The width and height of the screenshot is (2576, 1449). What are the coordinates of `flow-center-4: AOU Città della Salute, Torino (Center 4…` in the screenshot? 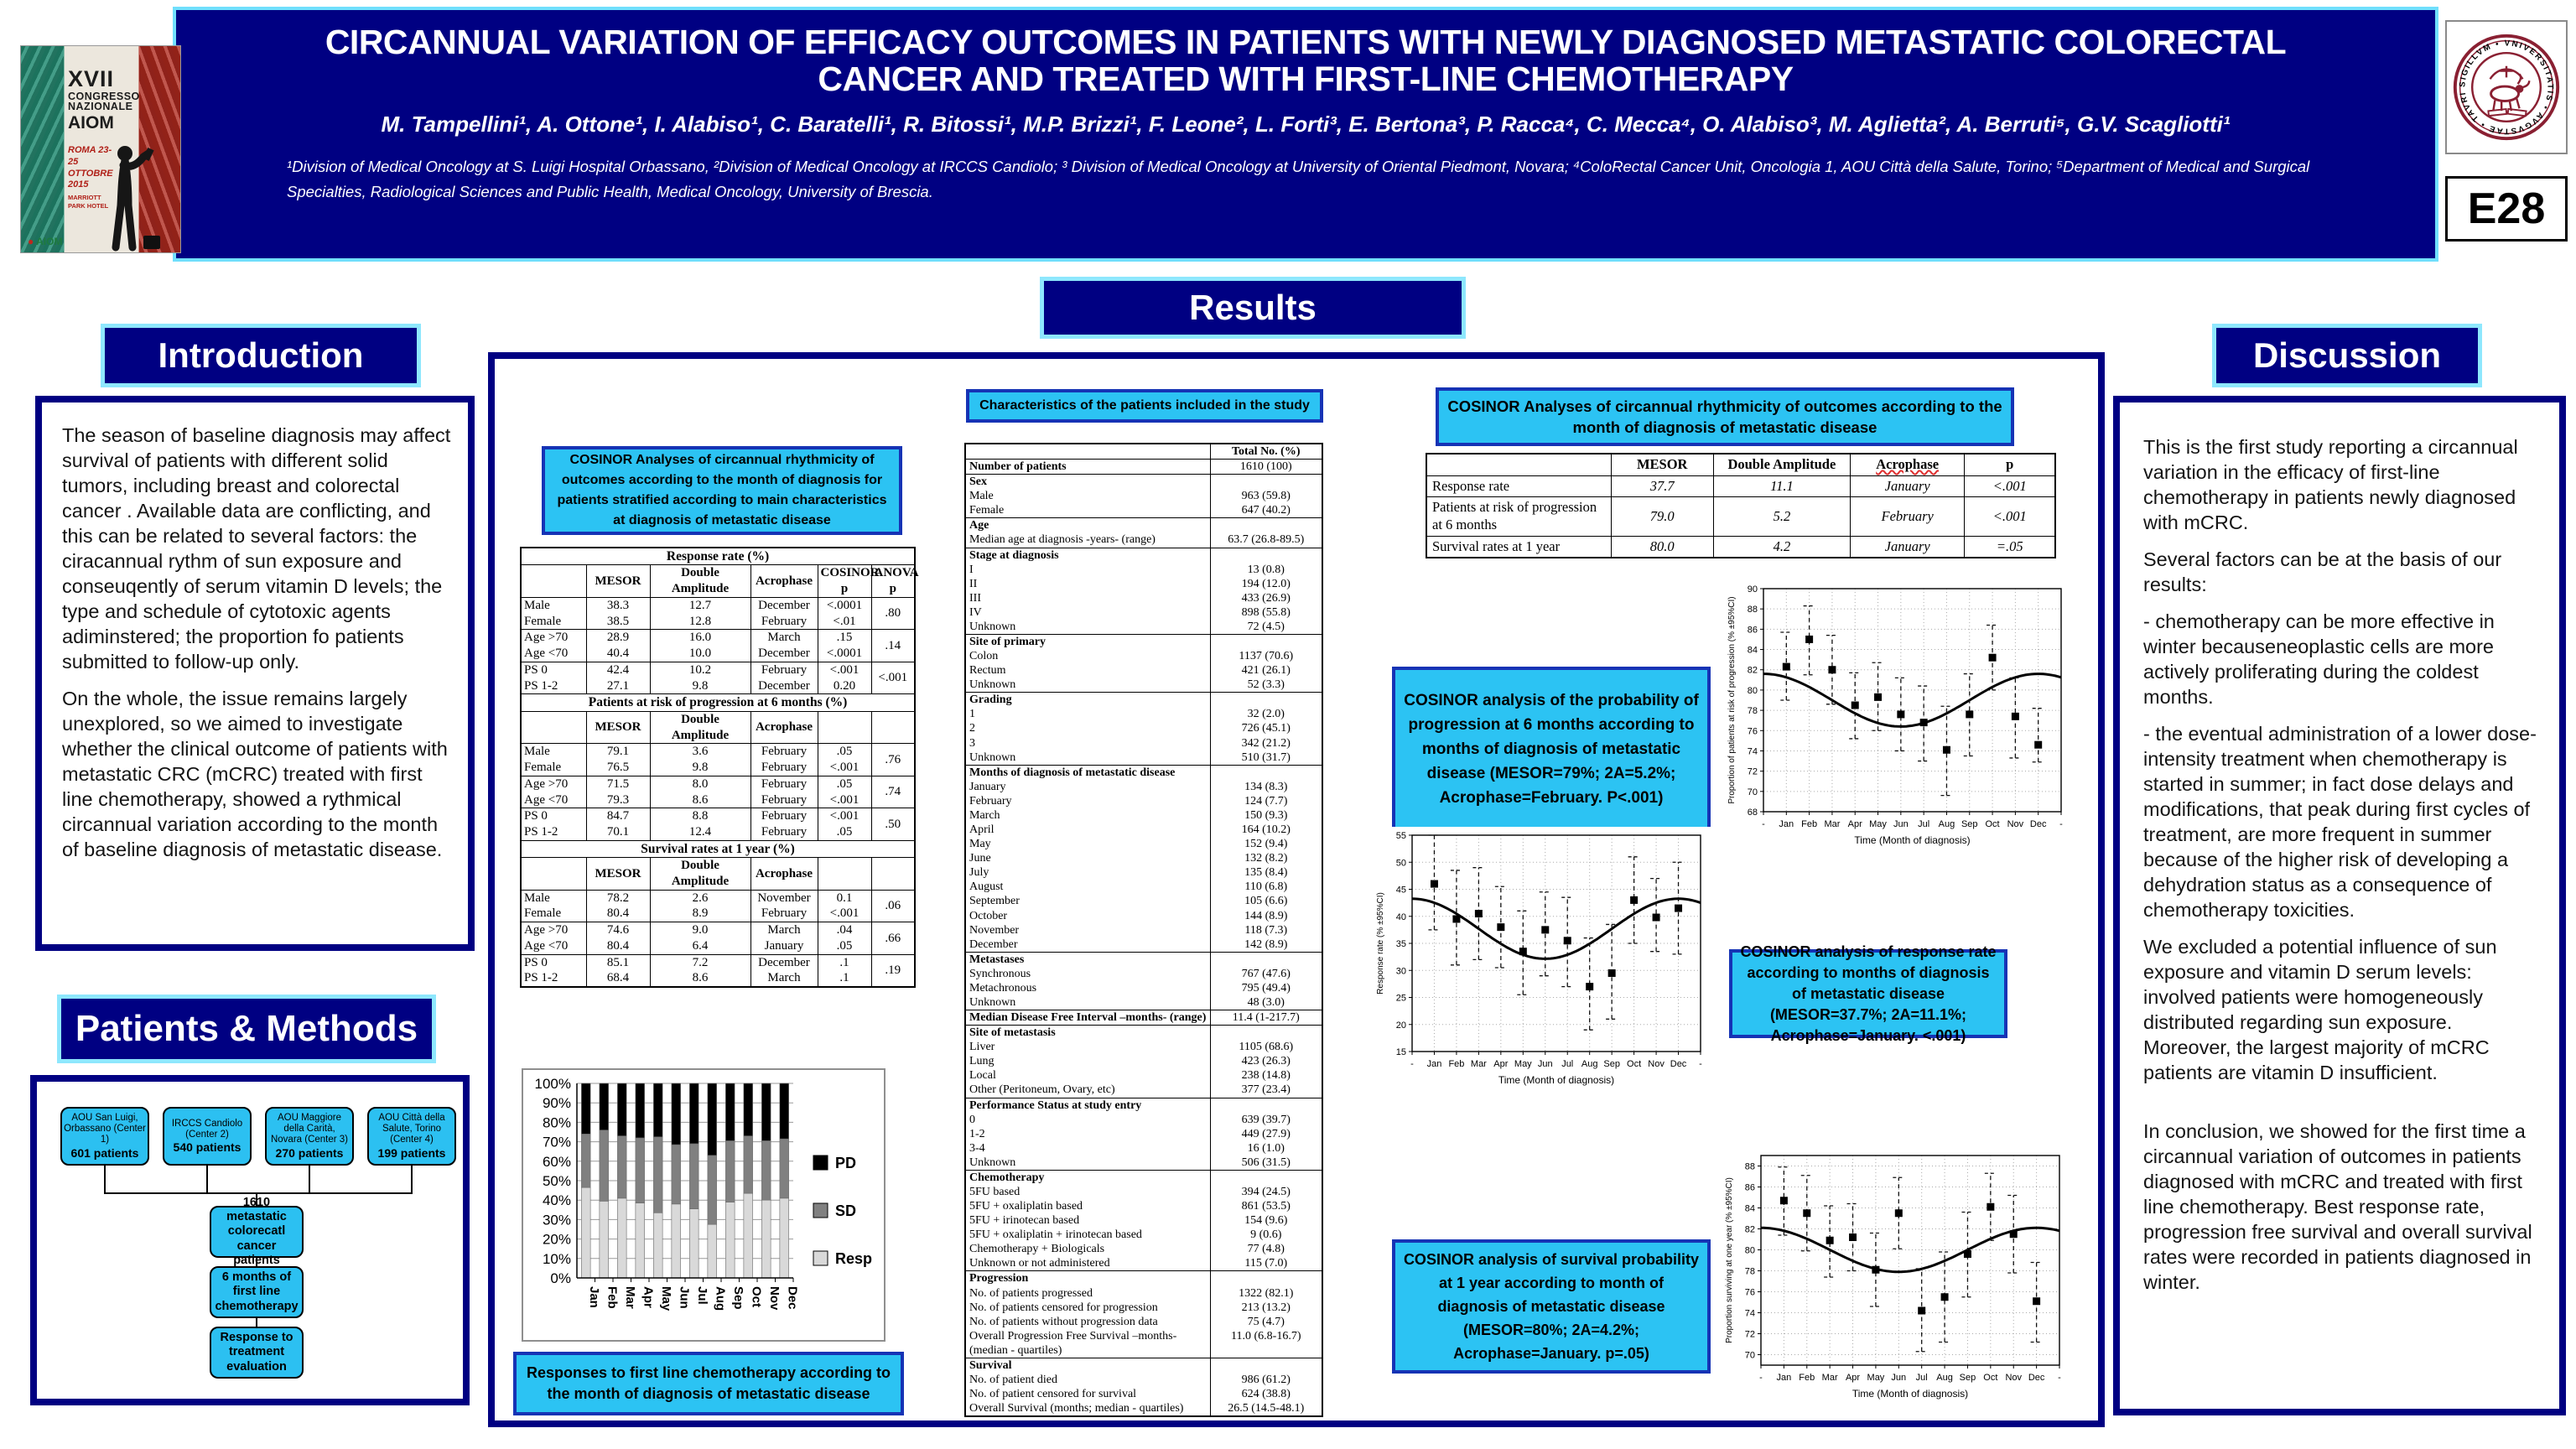 It's located at (411, 1136).